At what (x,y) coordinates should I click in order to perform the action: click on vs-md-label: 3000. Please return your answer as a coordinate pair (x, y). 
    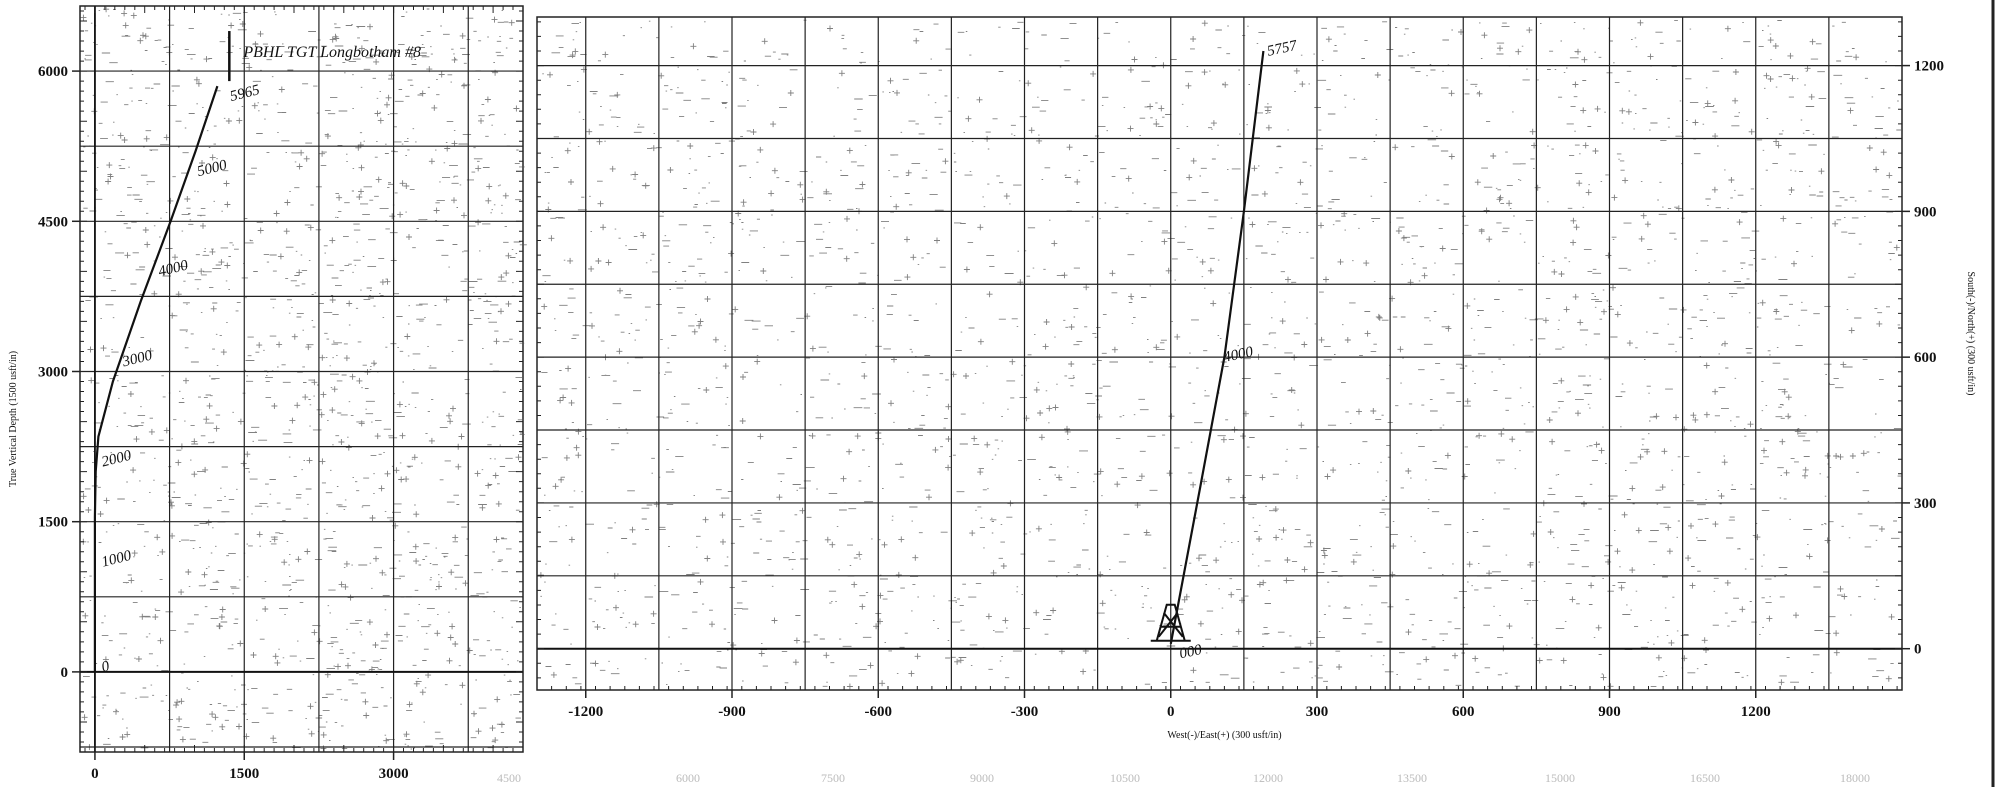
    Looking at the image, I should click on (137, 358).